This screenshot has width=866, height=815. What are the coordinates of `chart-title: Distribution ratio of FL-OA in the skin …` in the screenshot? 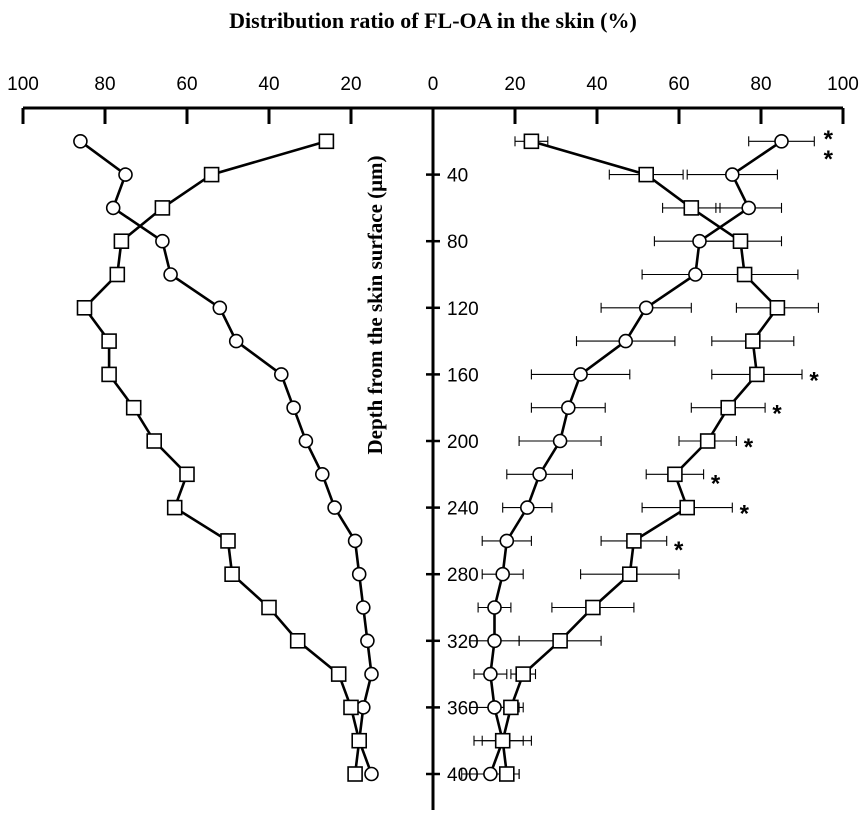 It's located at (433, 20).